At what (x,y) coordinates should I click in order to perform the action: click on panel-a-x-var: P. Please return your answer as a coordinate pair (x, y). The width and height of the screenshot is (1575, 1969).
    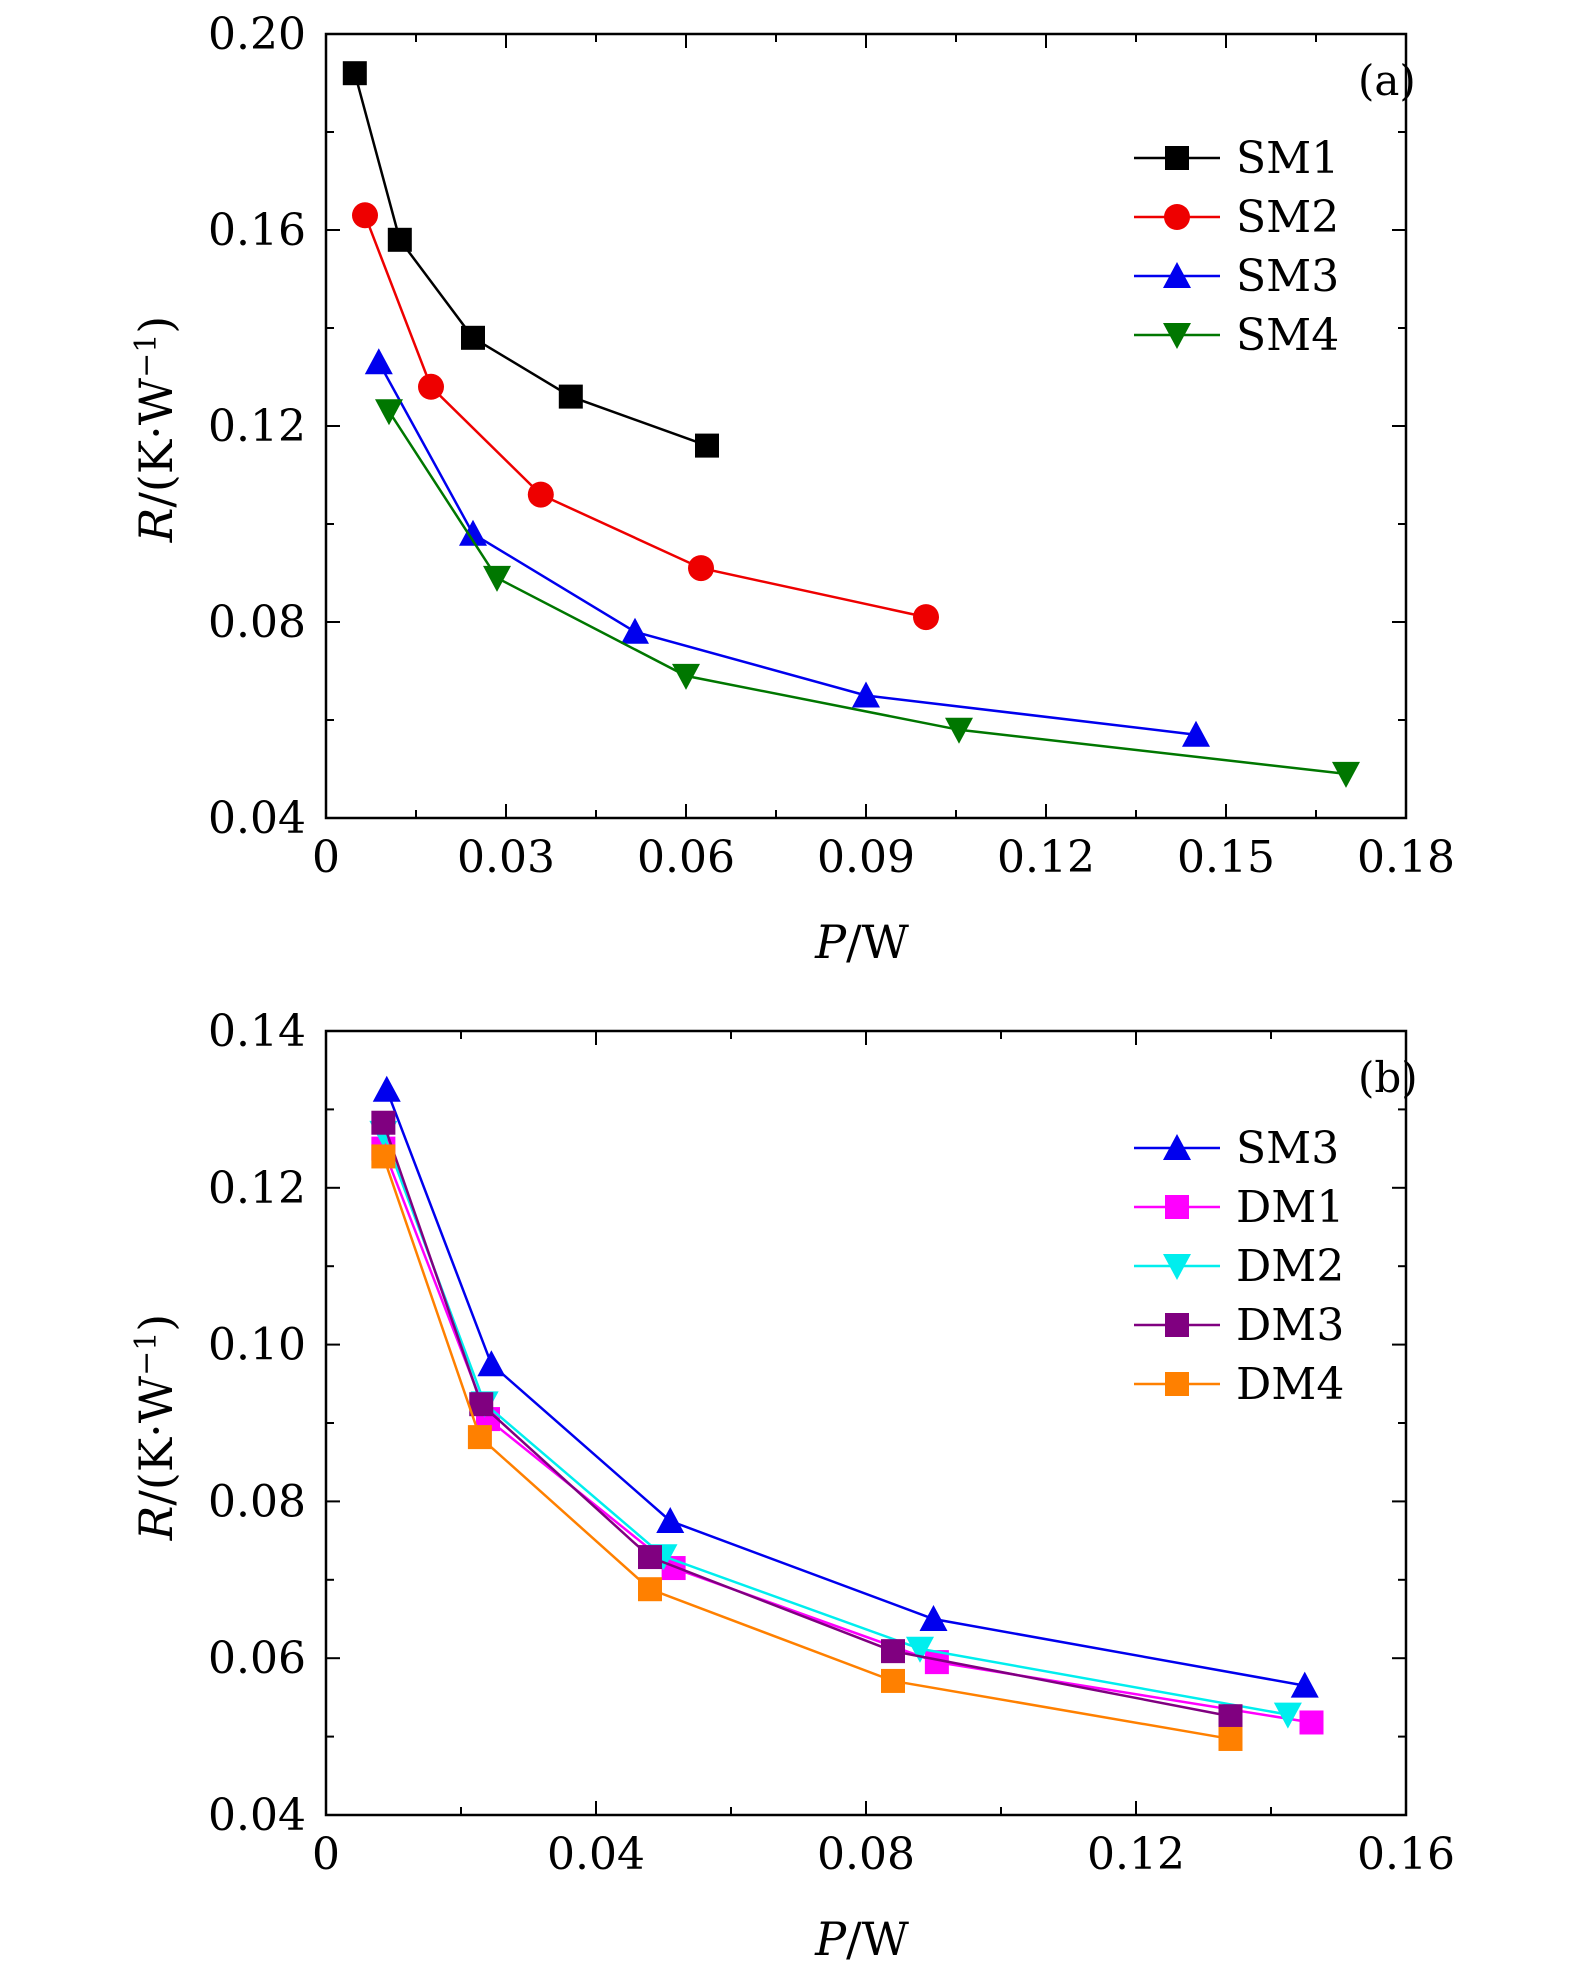
    Looking at the image, I should click on (830, 942).